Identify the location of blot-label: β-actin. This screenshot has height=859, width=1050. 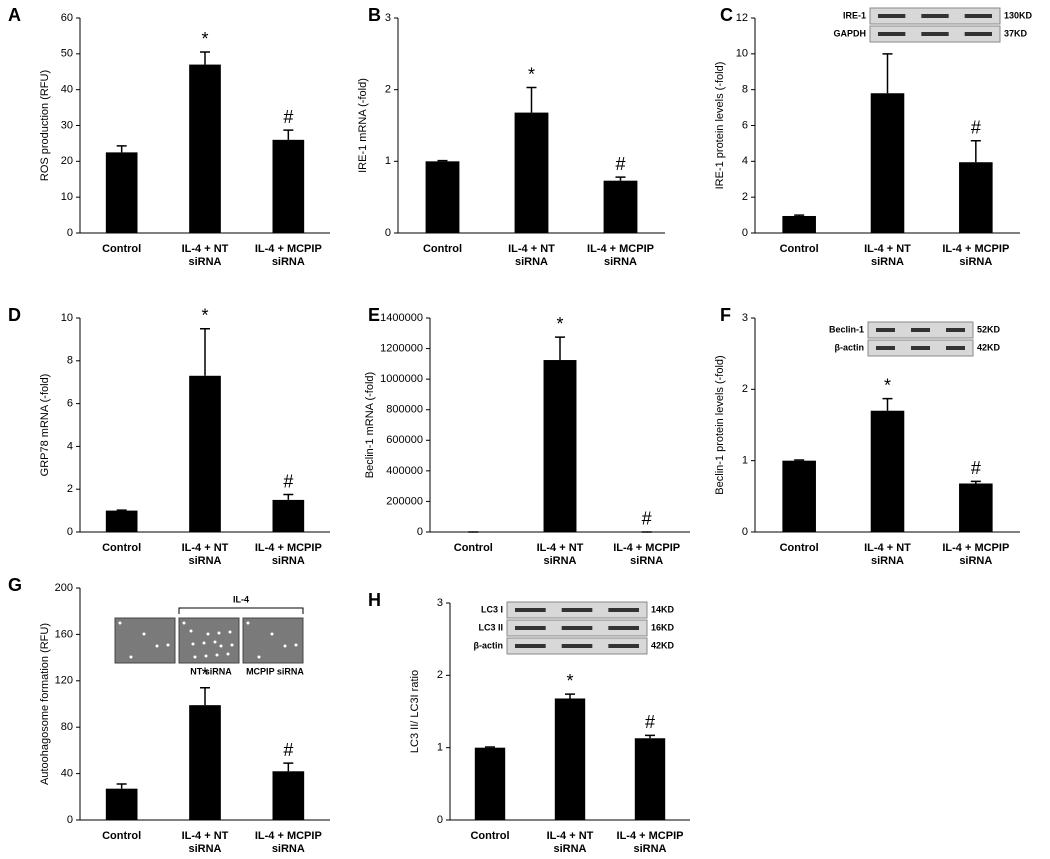
(850, 347).